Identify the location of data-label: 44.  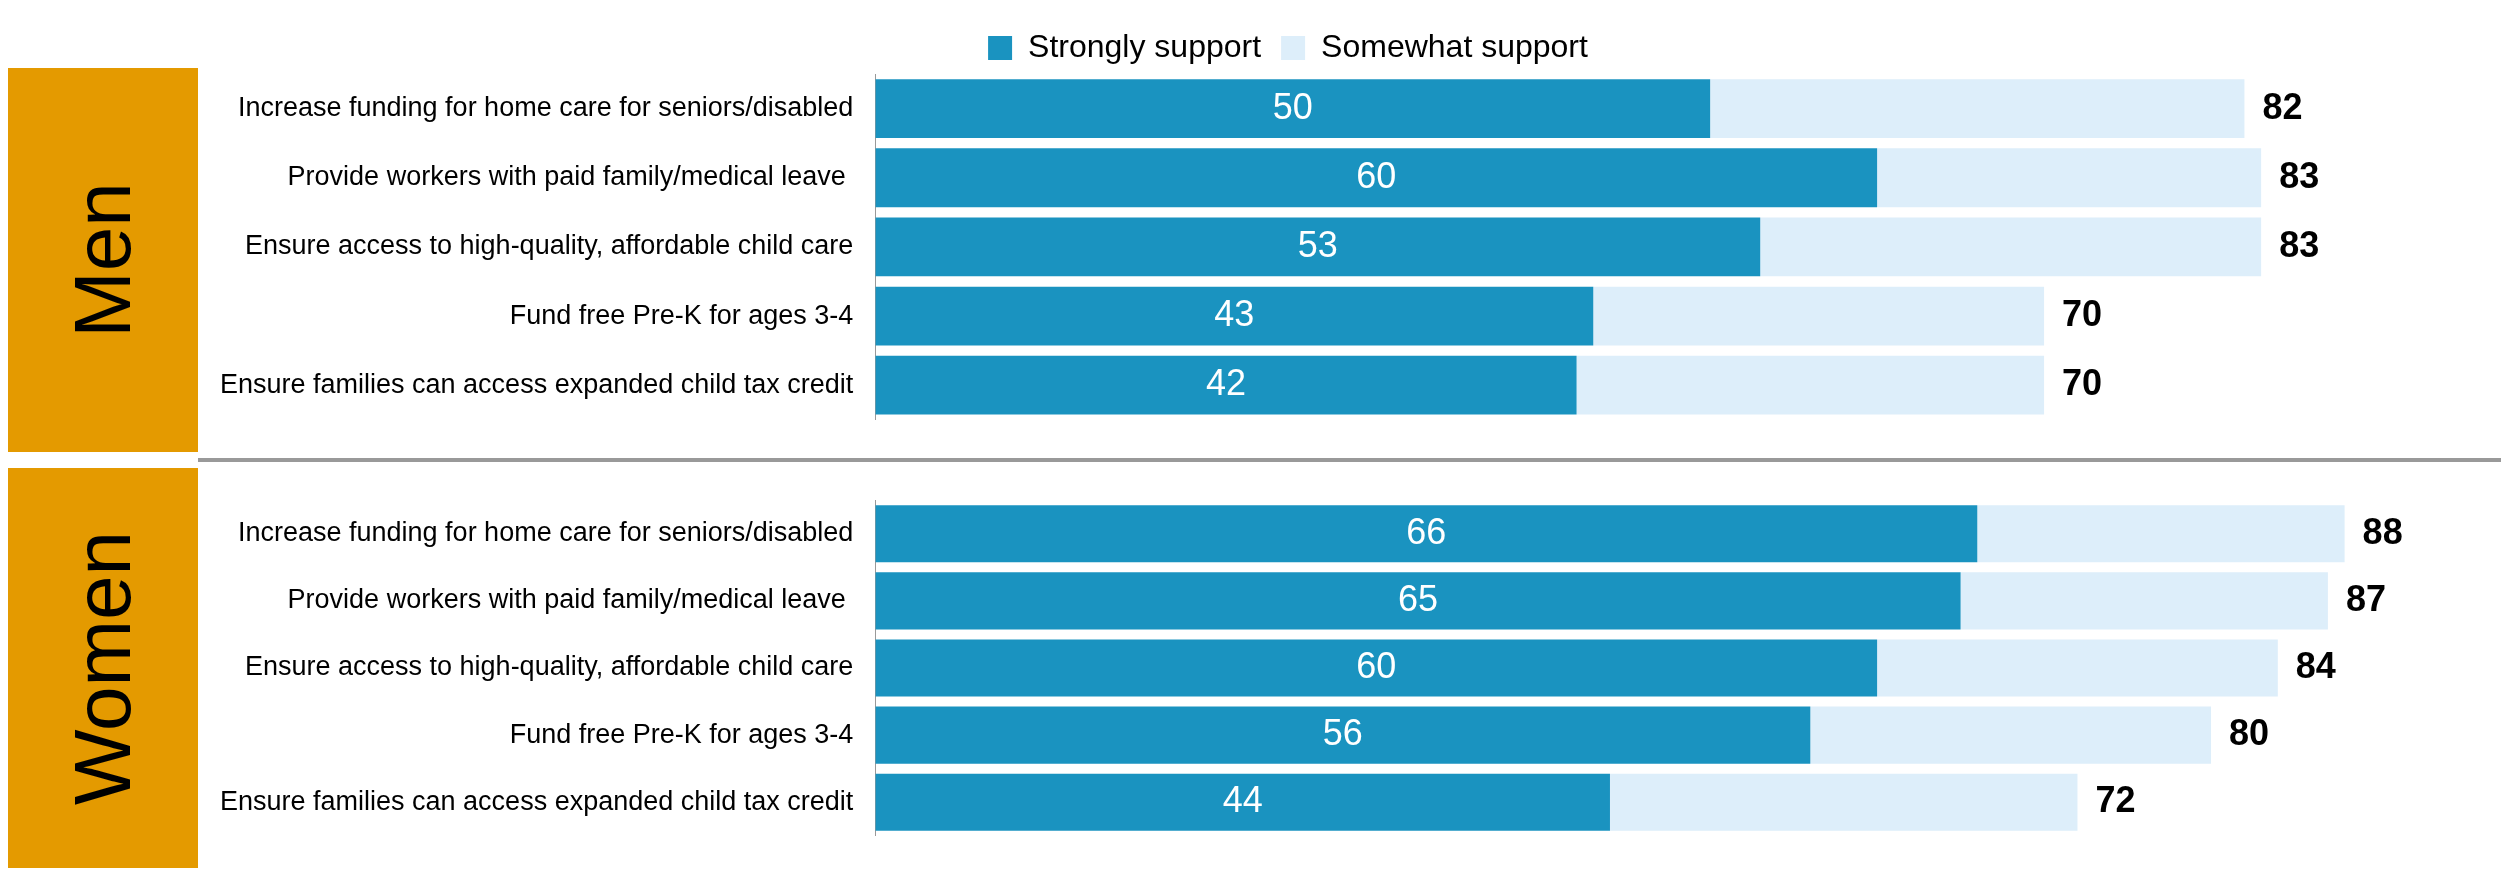
(1242, 800).